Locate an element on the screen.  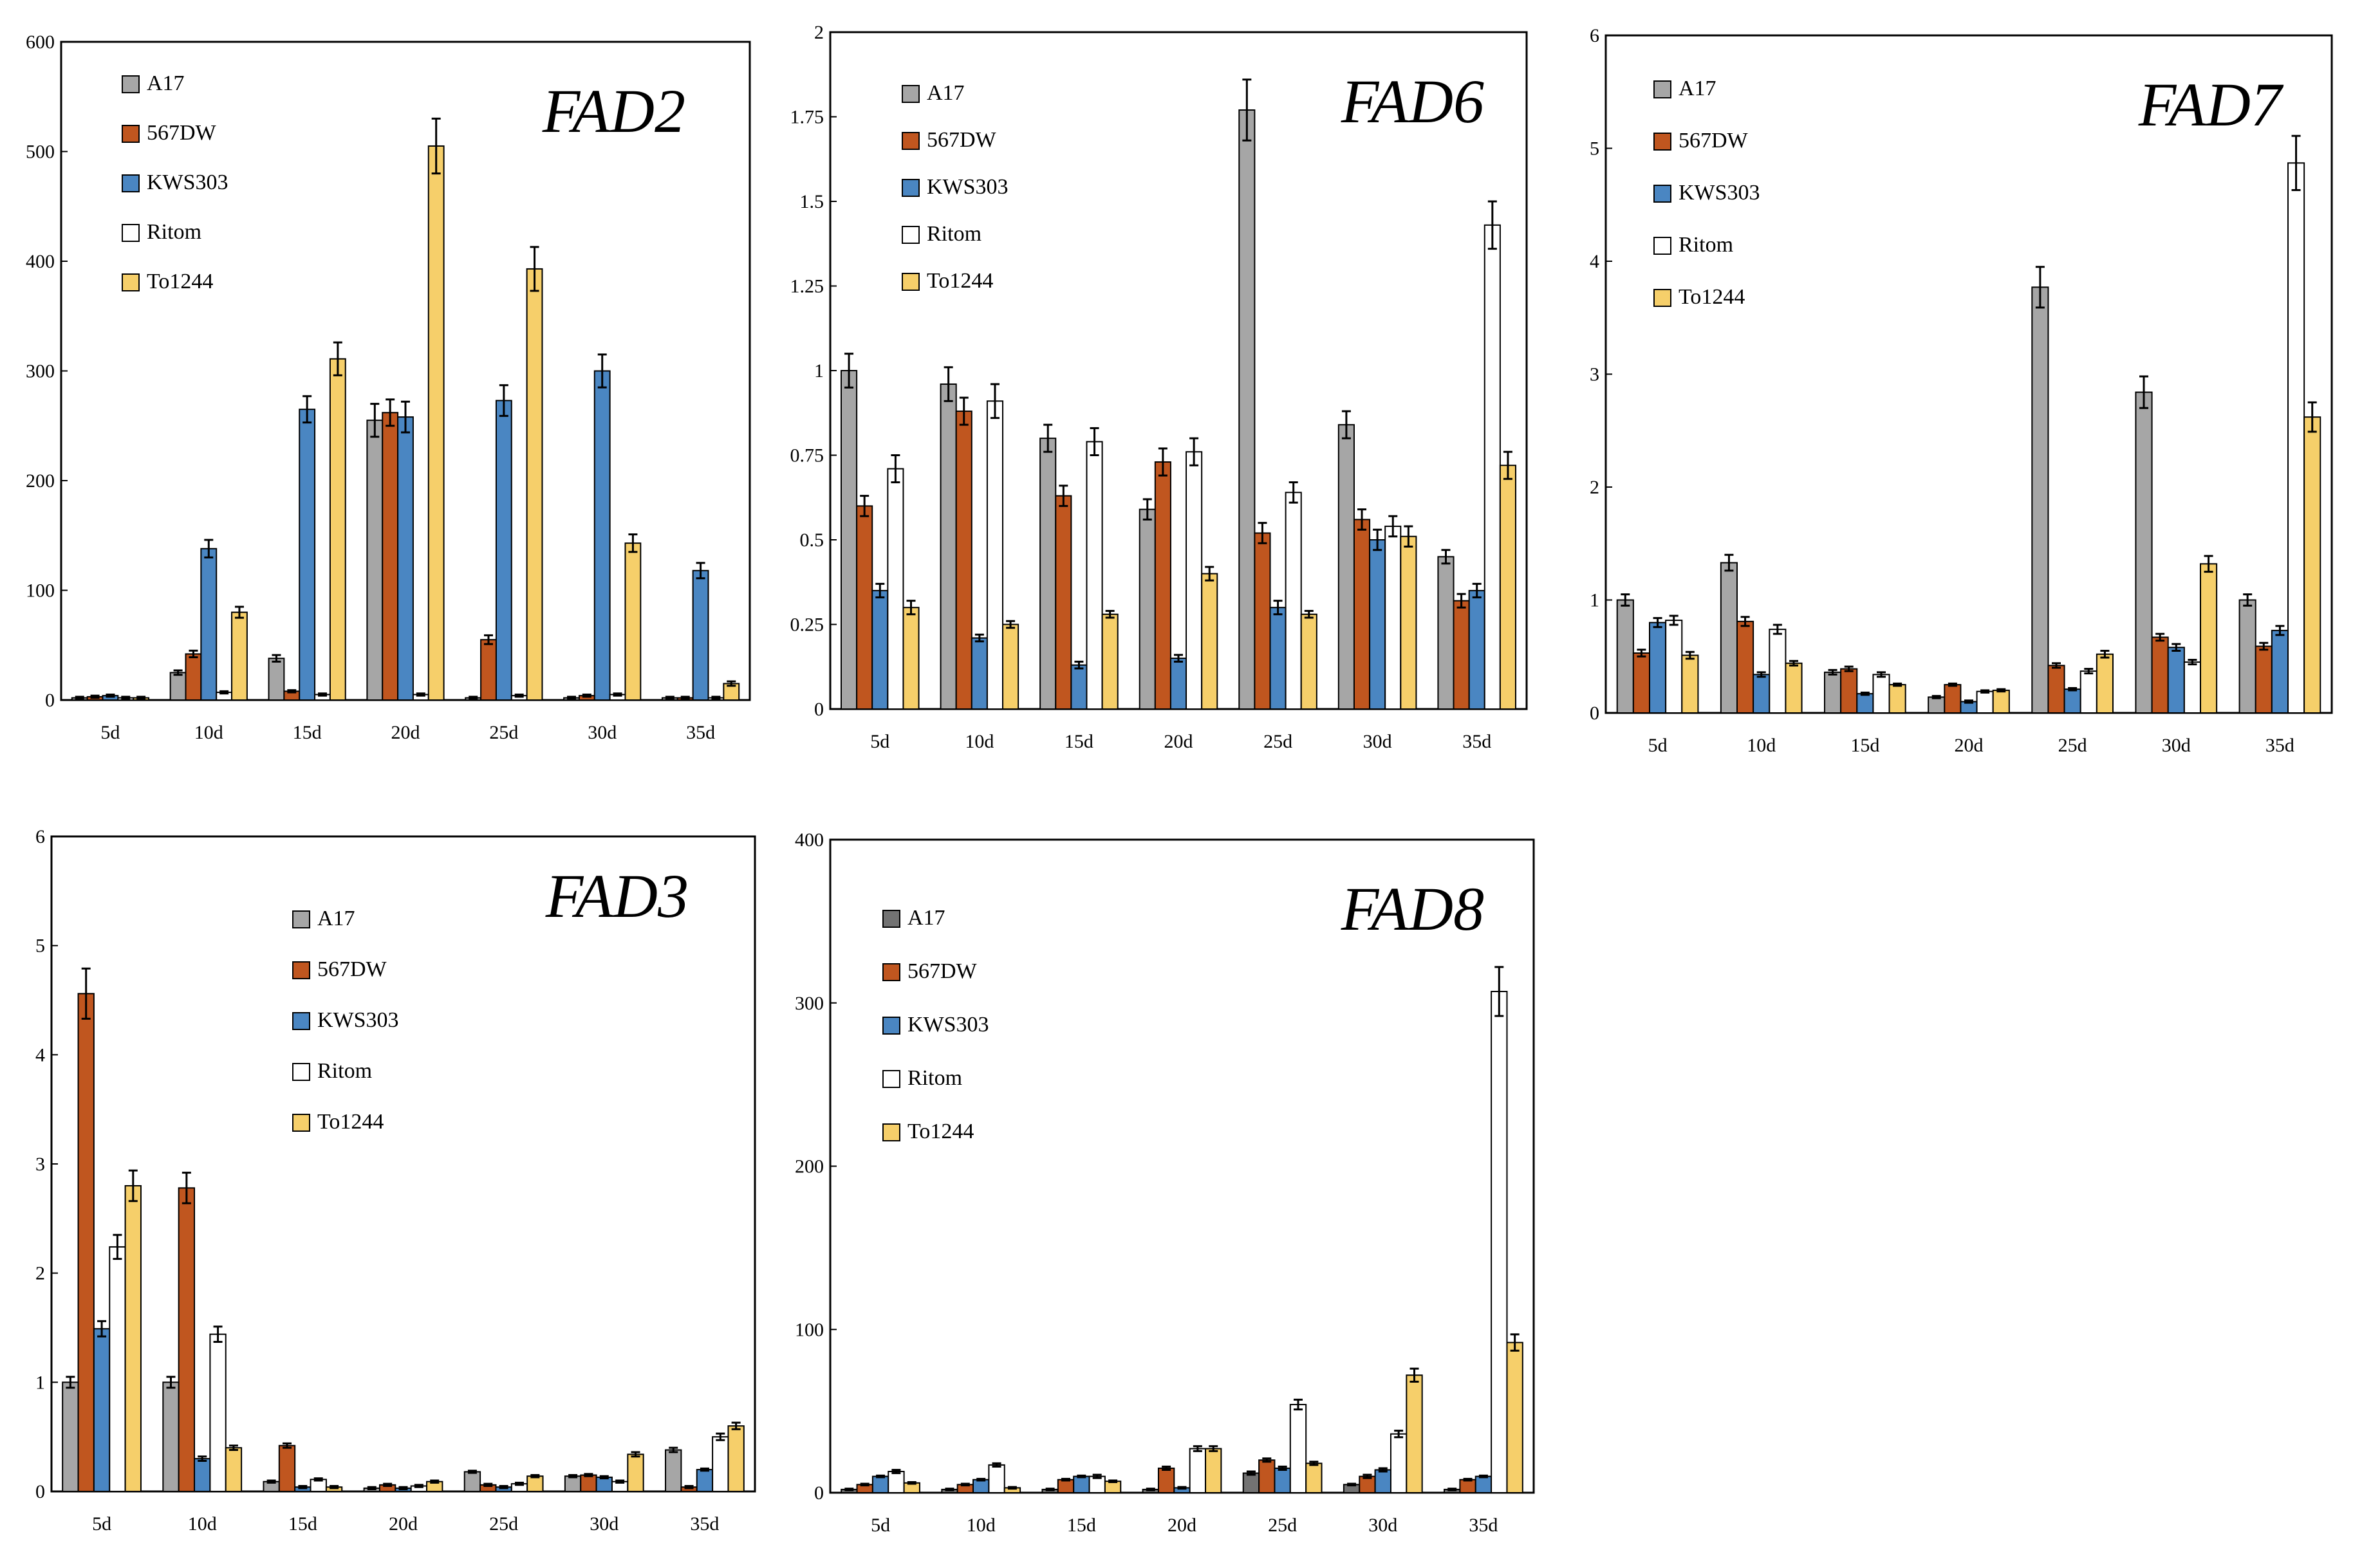
bar-567dw-20d is located at coordinates (1162, 586).